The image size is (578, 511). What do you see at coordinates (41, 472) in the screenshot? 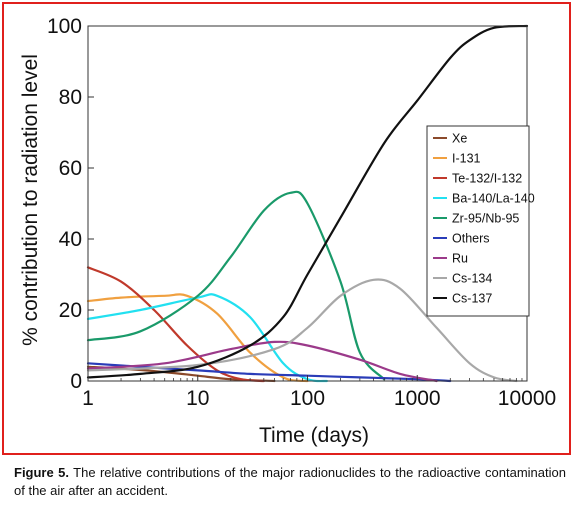
I see `caption-label: Figure 5.` at bounding box center [41, 472].